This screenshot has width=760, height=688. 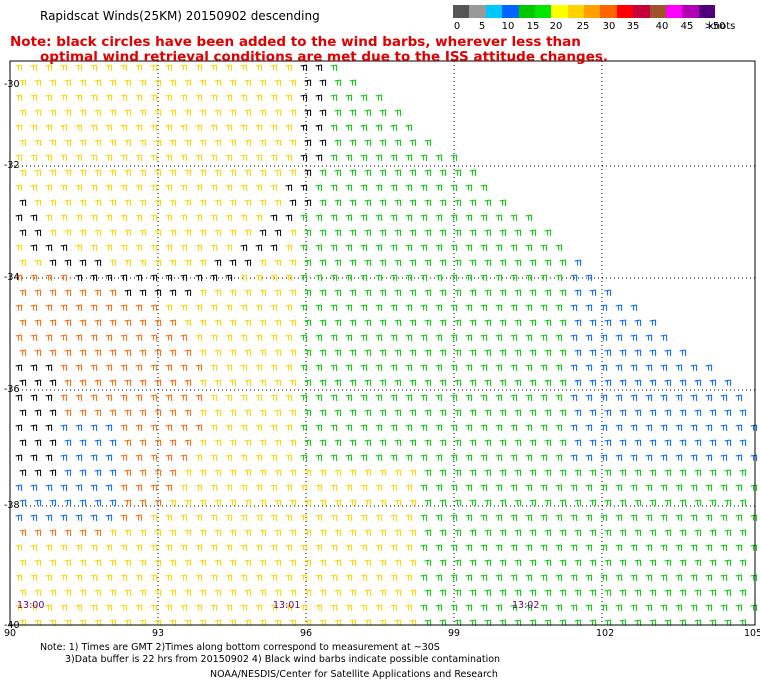 What do you see at coordinates (722, 26) in the screenshot?
I see `color-scale-units: knots` at bounding box center [722, 26].